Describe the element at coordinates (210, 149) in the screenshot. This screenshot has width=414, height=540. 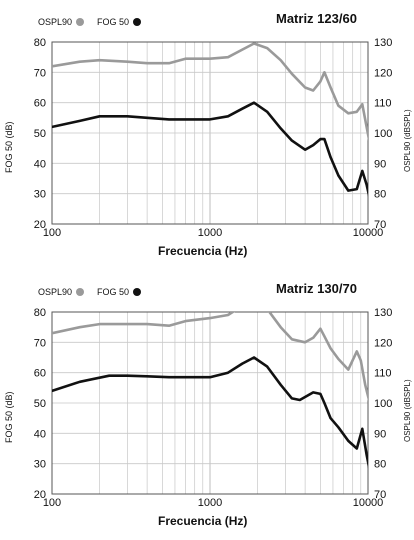
I see `series-line-fog50` at that location.